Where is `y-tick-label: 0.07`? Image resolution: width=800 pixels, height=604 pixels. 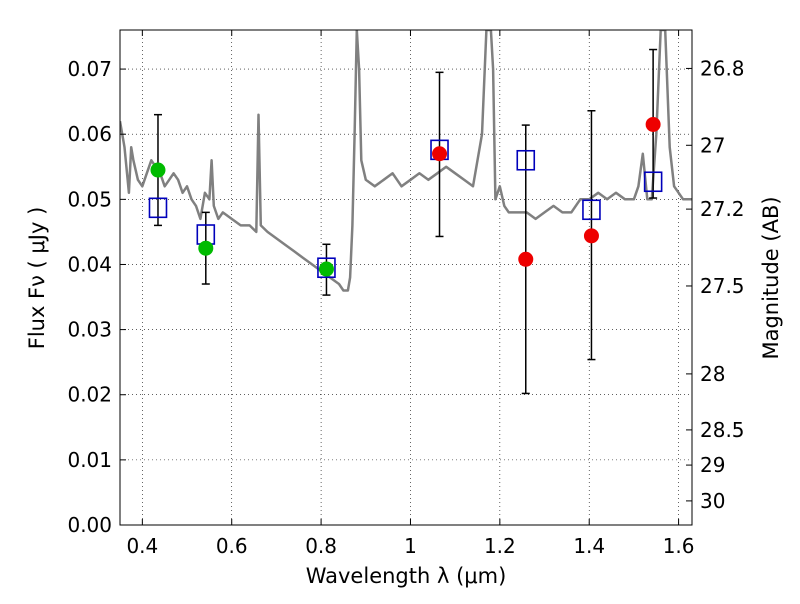 y-tick-label: 0.07 is located at coordinates (89, 69).